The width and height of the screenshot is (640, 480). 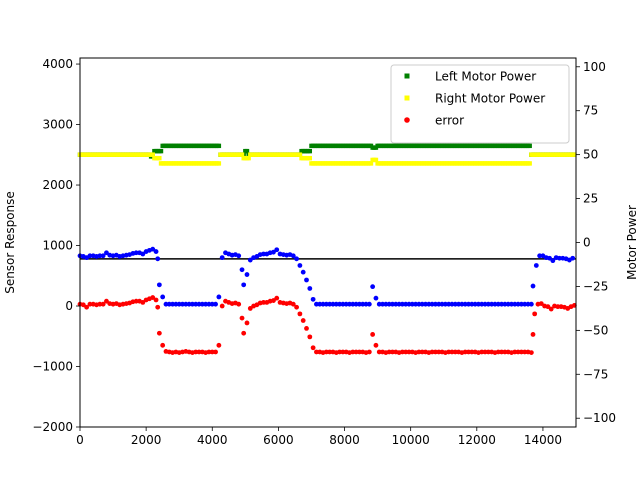 I want to click on x-tick-label: 0, so click(x=80, y=440).